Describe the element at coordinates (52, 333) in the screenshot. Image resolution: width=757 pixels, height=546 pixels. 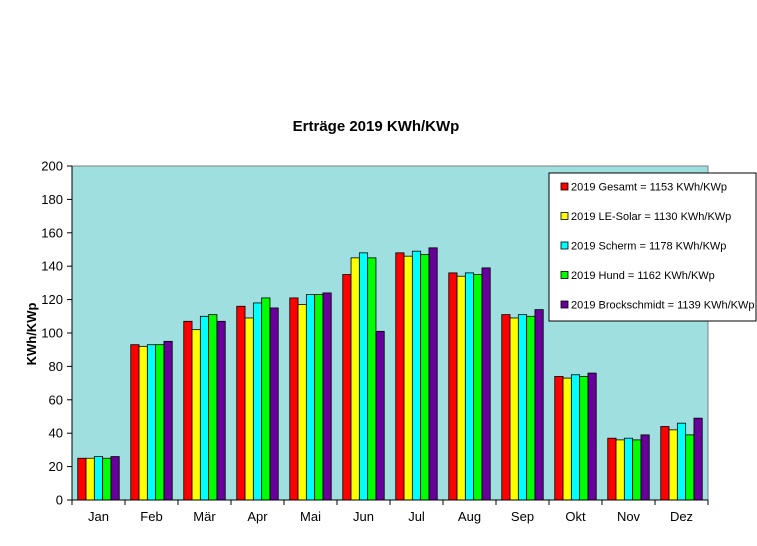
I see `y-tick-label: 100` at that location.